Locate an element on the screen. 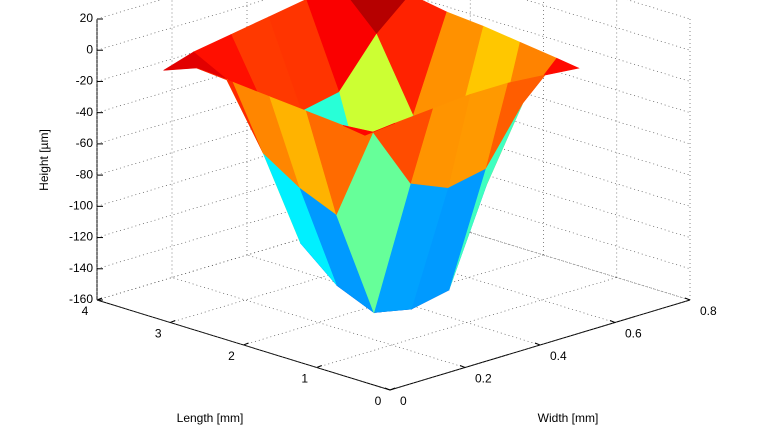 Image resolution: width=760 pixels, height=428 pixels. x-tick-label: 2 is located at coordinates (231, 356).